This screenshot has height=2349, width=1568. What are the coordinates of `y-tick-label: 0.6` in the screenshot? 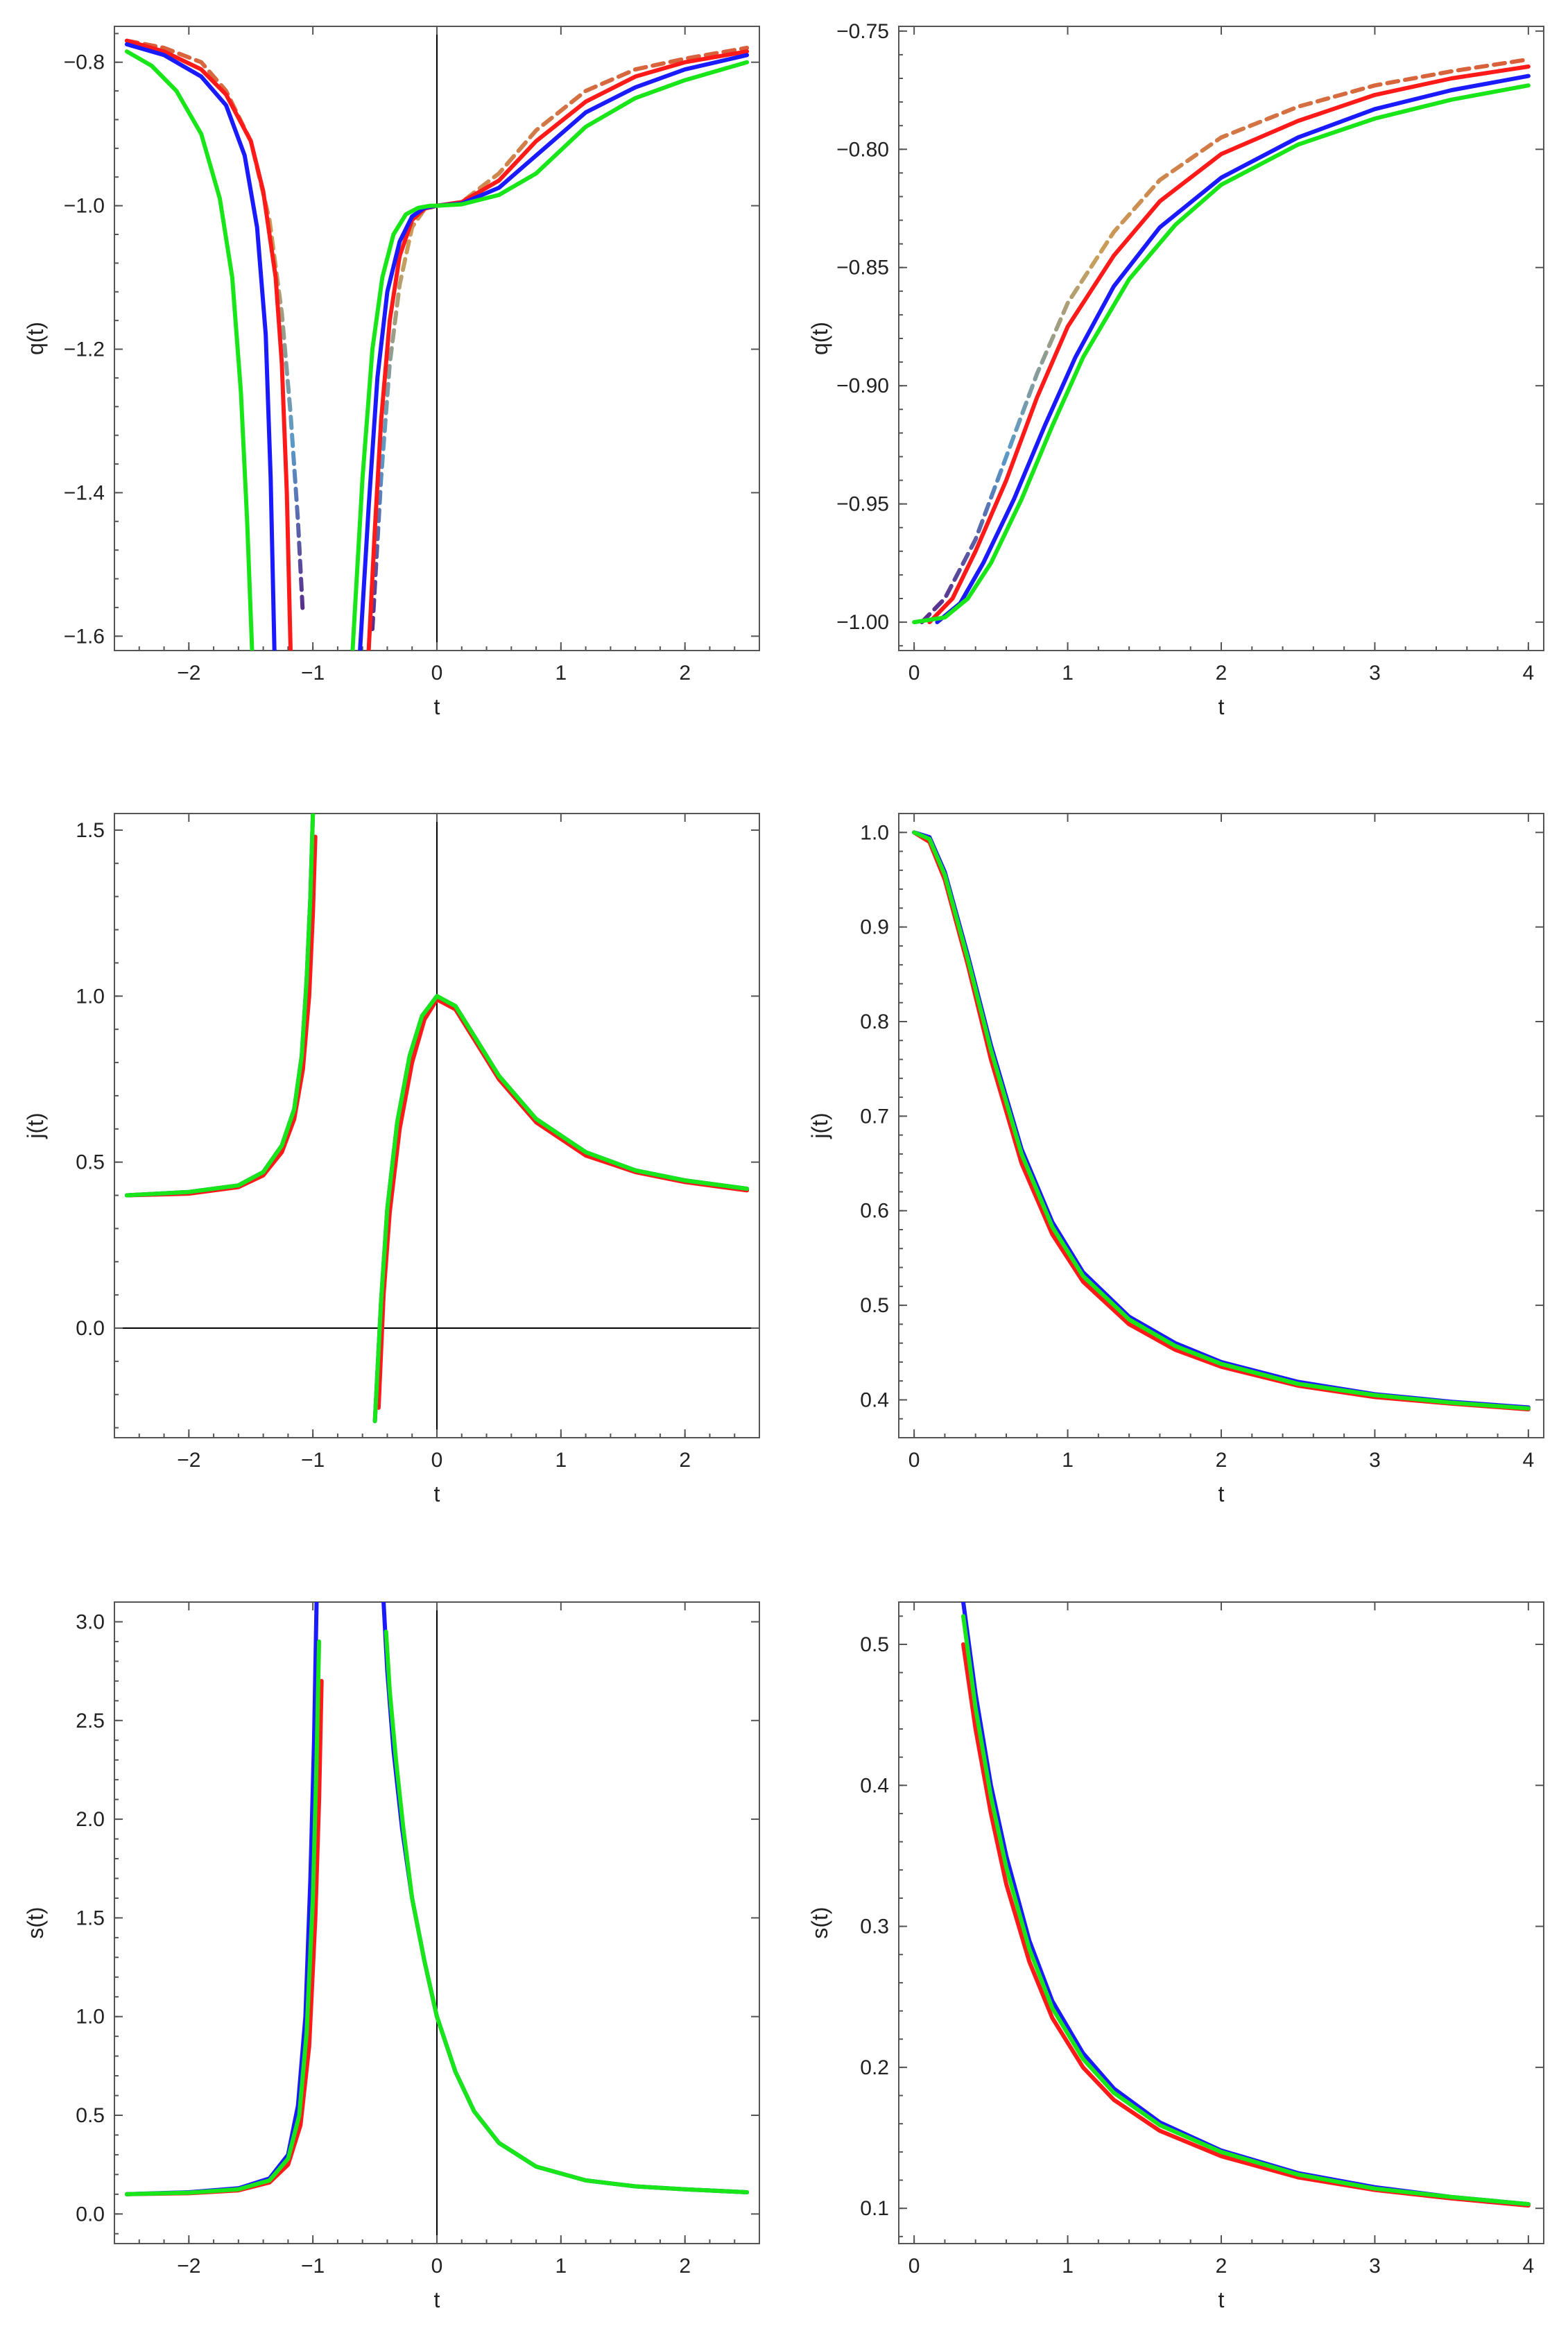 It's located at (874, 1211).